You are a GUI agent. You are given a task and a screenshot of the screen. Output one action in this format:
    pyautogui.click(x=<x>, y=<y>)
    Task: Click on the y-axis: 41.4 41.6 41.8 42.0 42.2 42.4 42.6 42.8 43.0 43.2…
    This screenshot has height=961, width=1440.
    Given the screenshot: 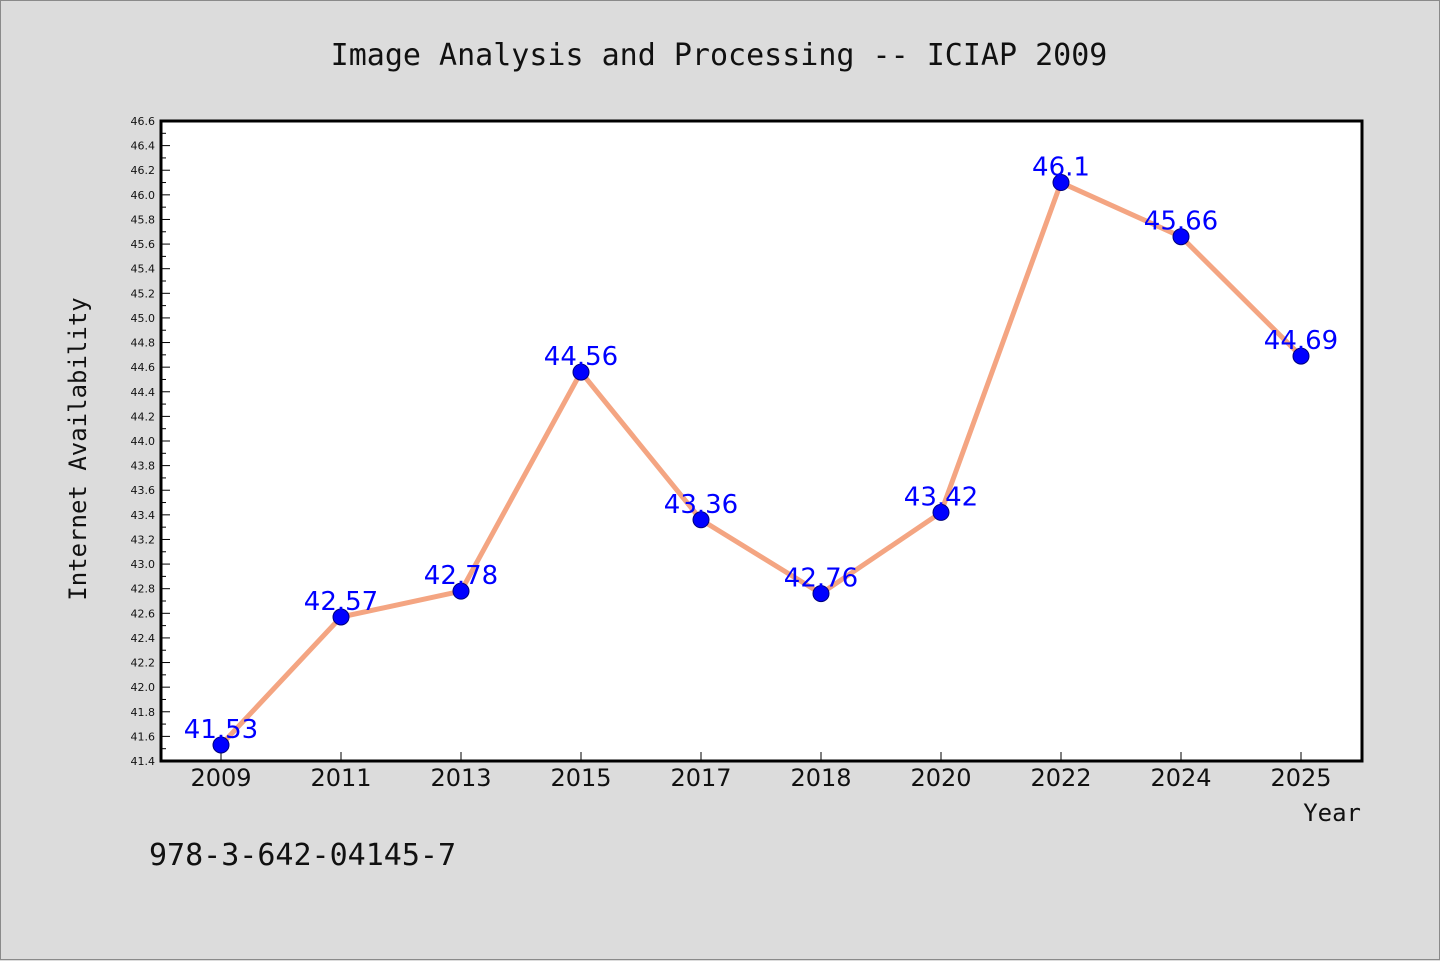 What is the action you would take?
    pyautogui.click(x=150, y=441)
    